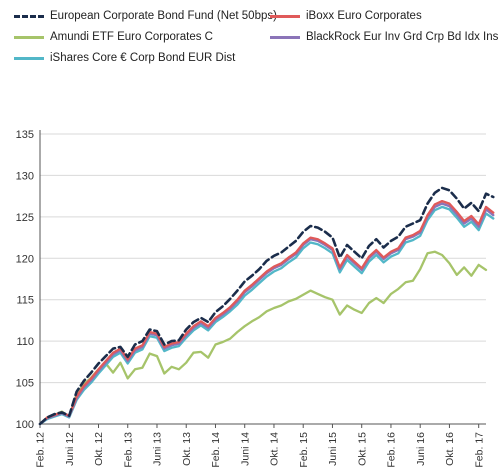  What do you see at coordinates (163, 16) in the screenshot?
I see `legend-label: European Corporate Bond Fund (Net 50bps)` at bounding box center [163, 16].